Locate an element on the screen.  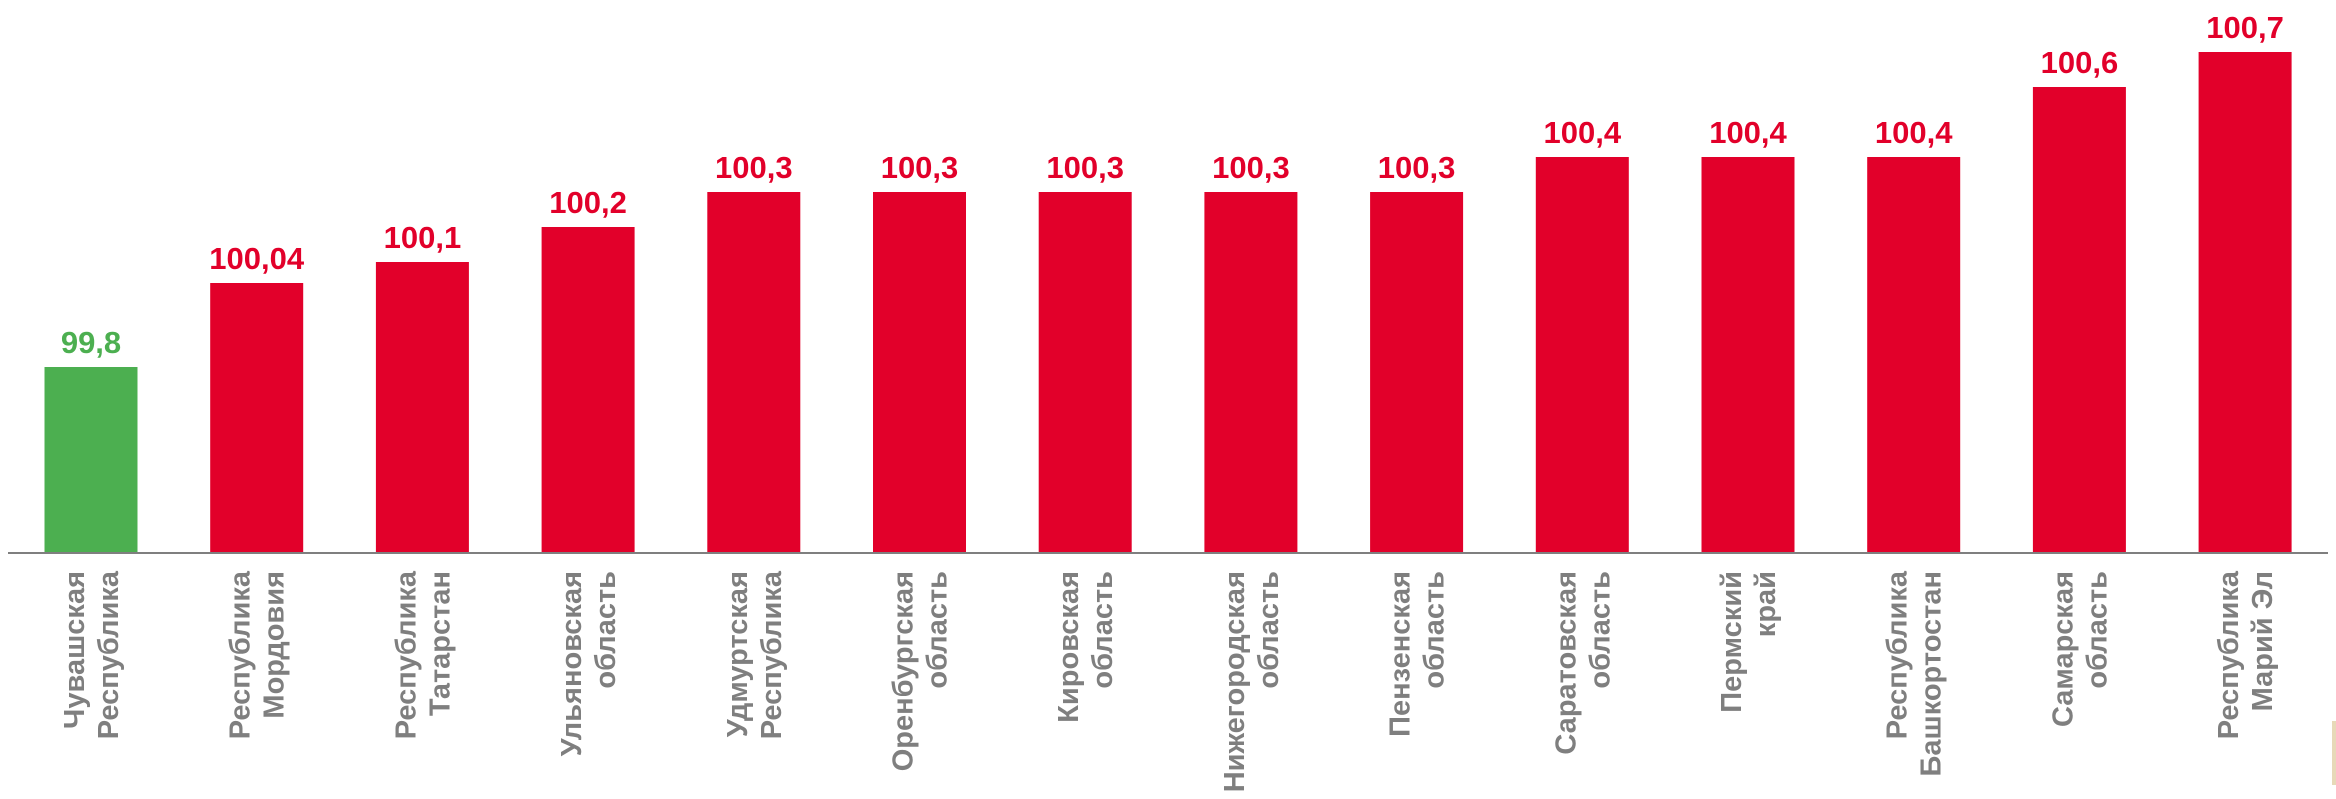
category-label-line: Самарская is located at coordinates (2063, 649).